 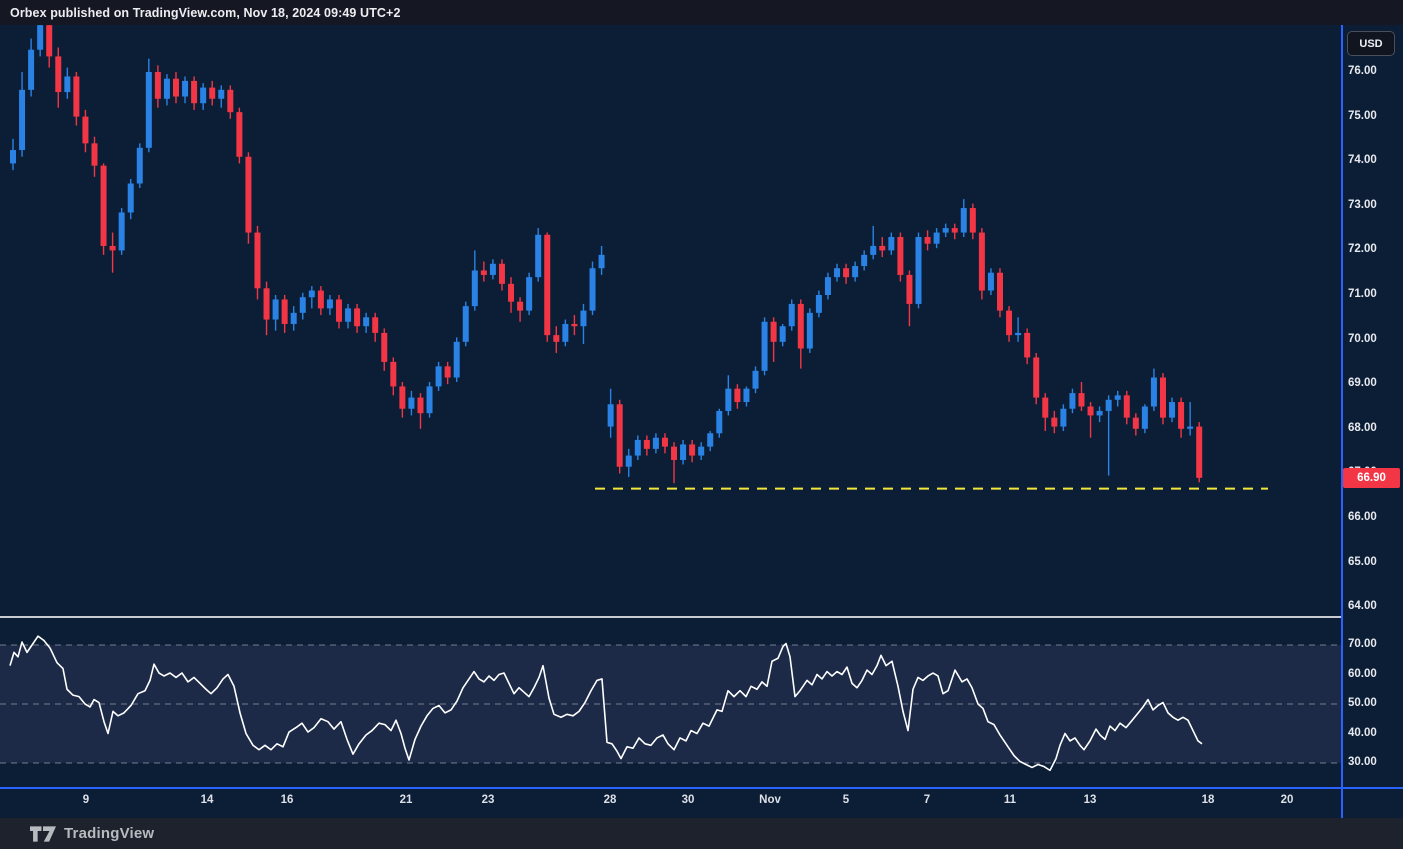 I want to click on pane-separator, so click(x=670, y=617).